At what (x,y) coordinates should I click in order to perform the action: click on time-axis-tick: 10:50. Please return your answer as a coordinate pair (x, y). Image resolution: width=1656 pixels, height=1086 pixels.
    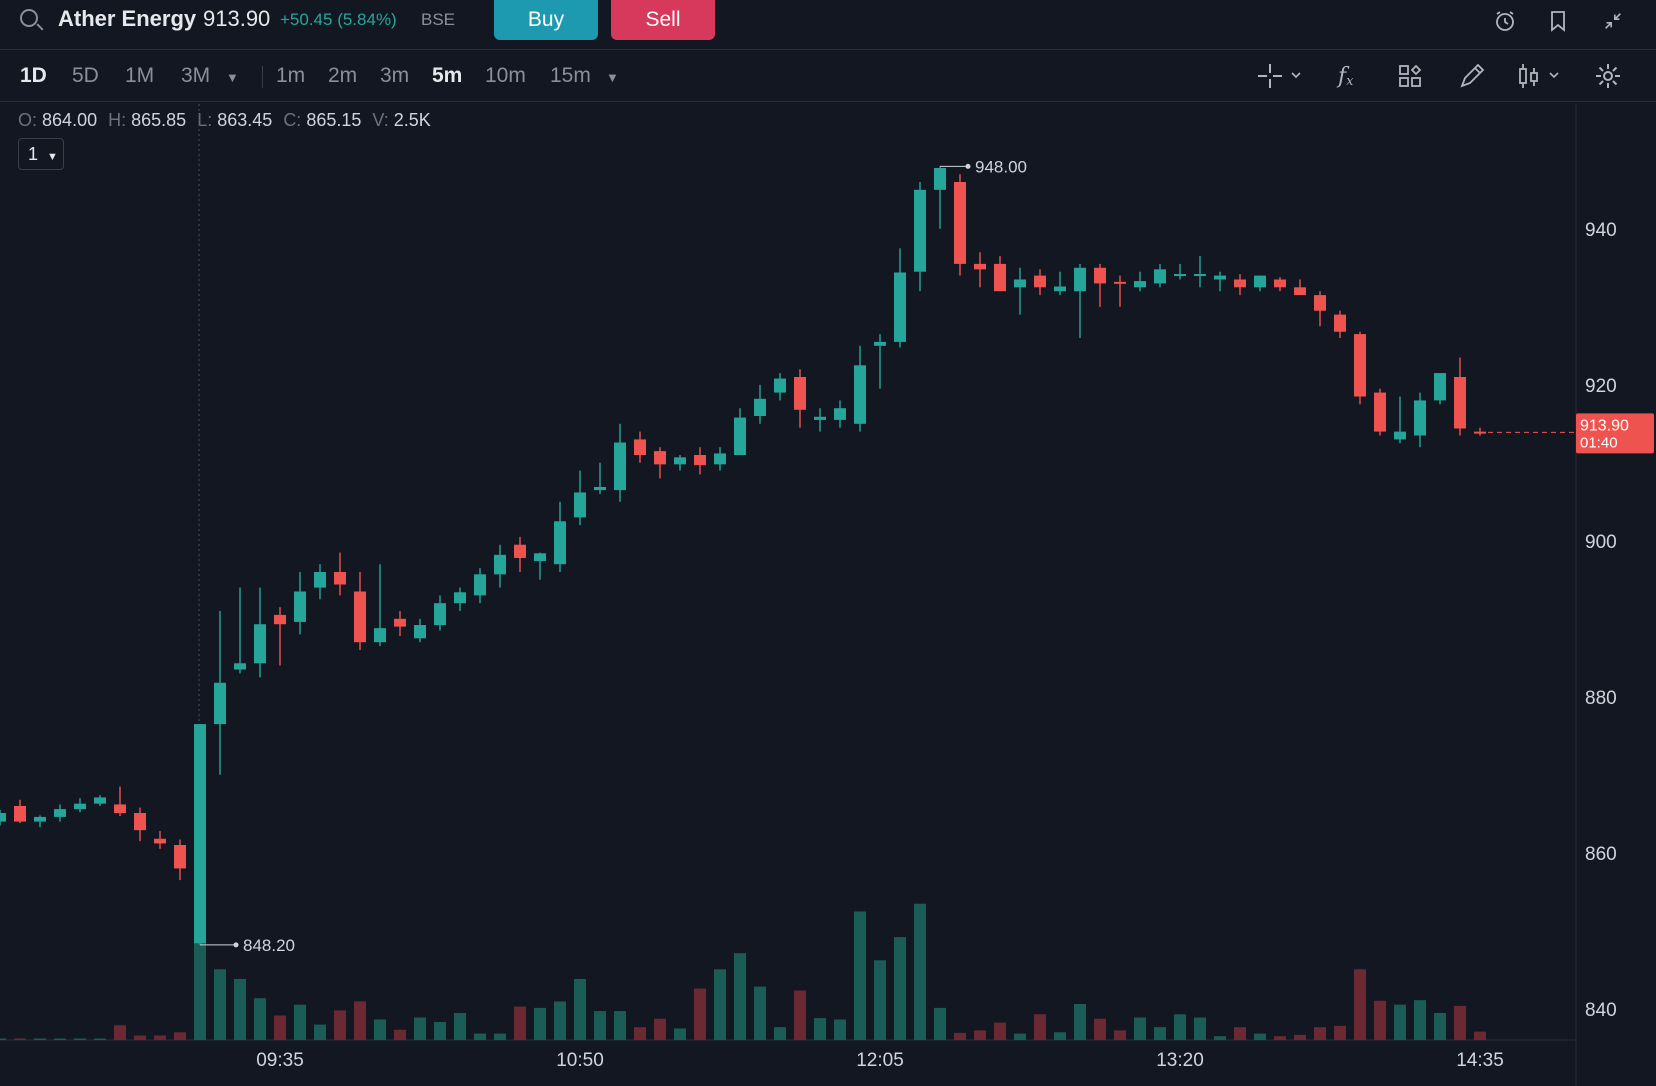
    Looking at the image, I should click on (580, 1060).